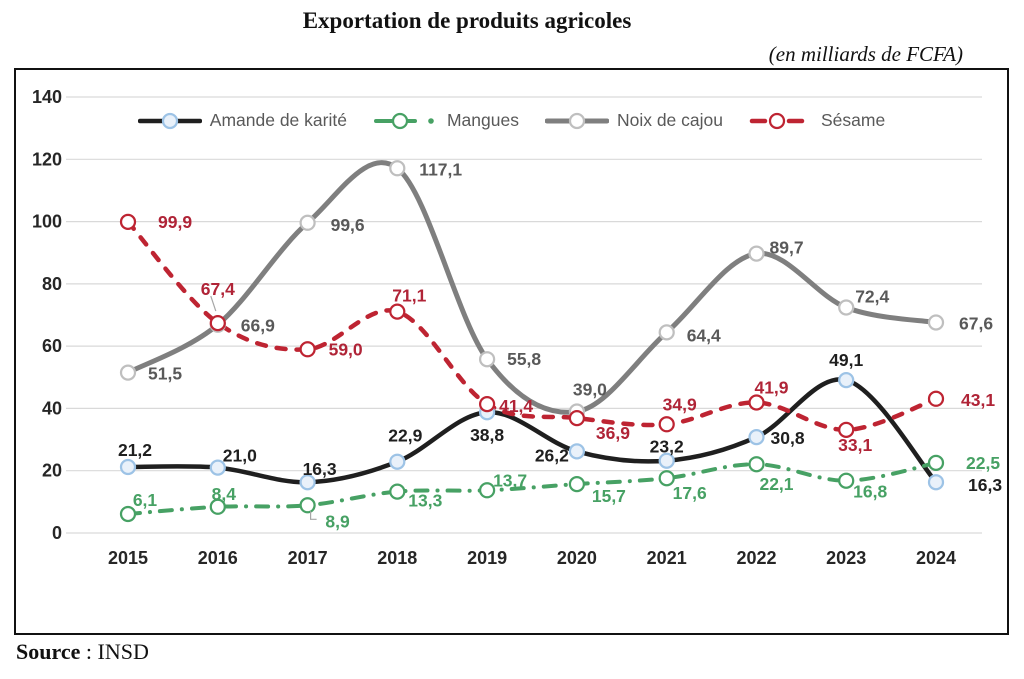  What do you see at coordinates (57, 533) in the screenshot?
I see `y-axis-tick-label: 0` at bounding box center [57, 533].